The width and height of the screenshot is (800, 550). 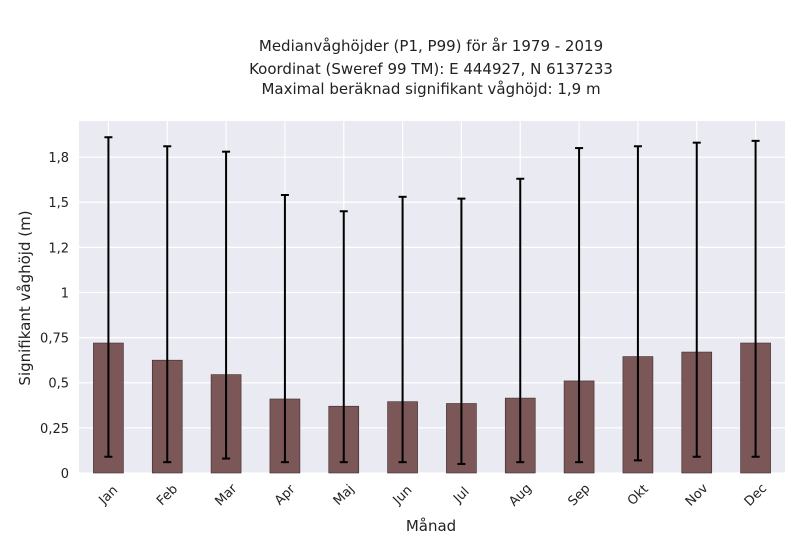 What do you see at coordinates (65, 474) in the screenshot?
I see `y-tick-label: 0` at bounding box center [65, 474].